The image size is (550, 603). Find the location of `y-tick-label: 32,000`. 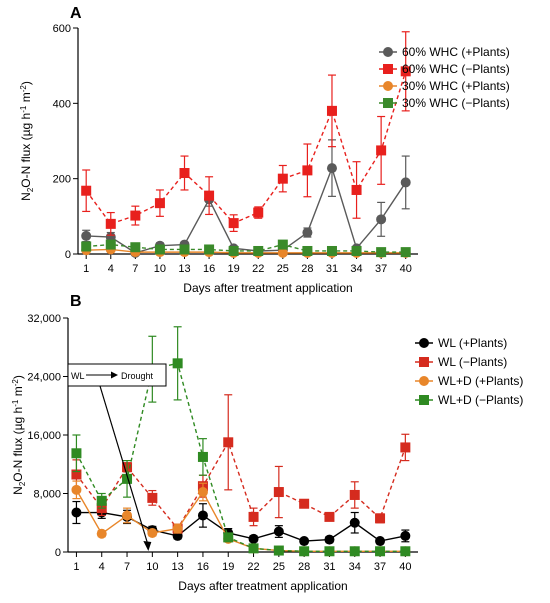

y-tick-label: 32,000 is located at coordinates (44, 319).